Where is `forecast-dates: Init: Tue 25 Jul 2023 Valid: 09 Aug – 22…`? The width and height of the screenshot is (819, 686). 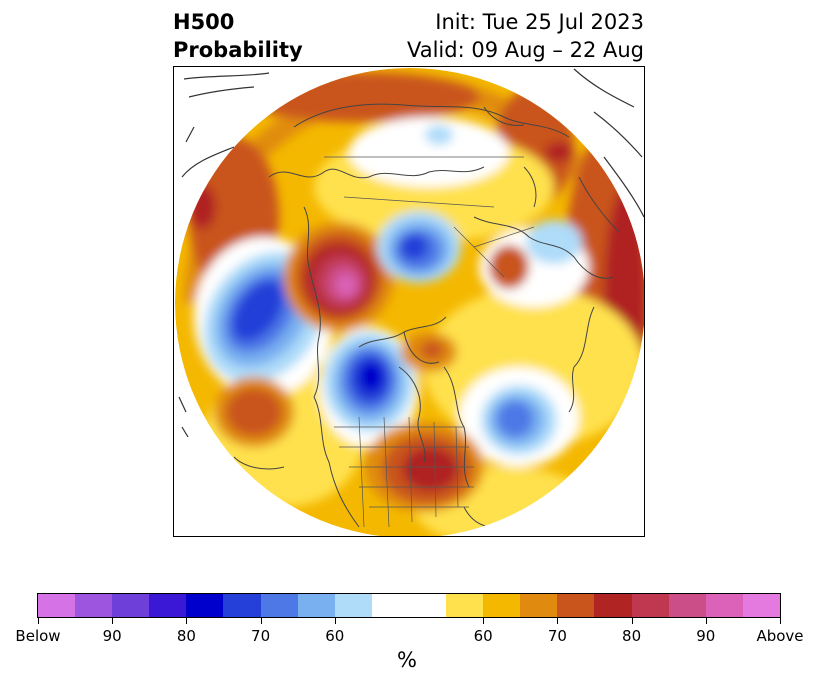
forecast-dates: Init: Tue 25 Jul 2023 Valid: 09 Aug – 22… is located at coordinates (525, 36).